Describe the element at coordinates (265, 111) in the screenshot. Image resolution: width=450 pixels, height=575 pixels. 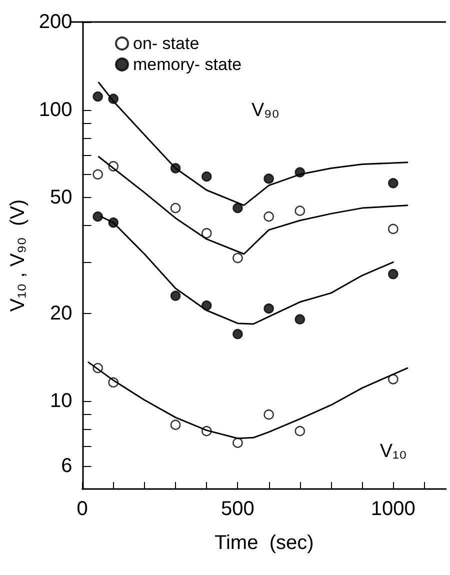
I see `annotation: V₉₀` at that location.